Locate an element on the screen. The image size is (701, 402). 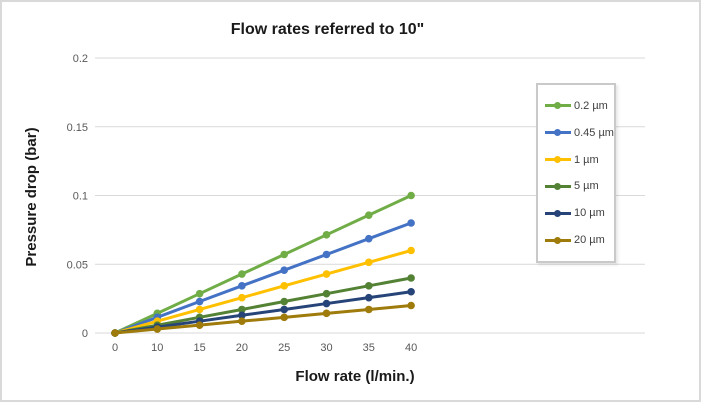
y-tick-label: 0.15 is located at coordinates (77, 128).